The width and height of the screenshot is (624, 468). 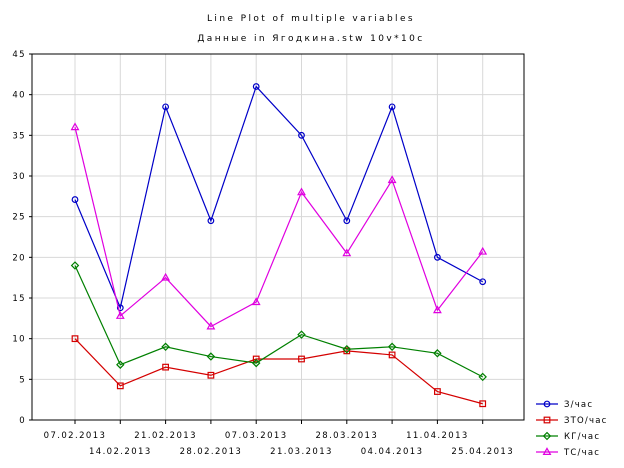 I want to click on legend-item: ЗТО/час, so click(x=572, y=421).